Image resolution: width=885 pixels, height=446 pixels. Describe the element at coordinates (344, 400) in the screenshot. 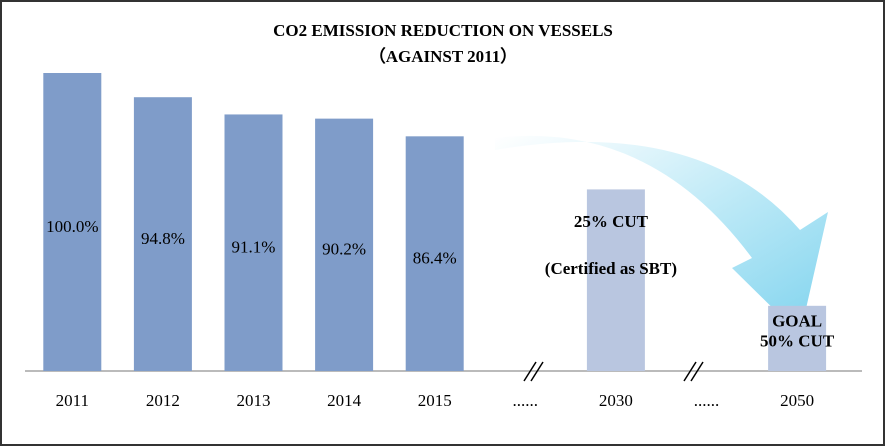

I see `x-tick-label: 2014` at that location.